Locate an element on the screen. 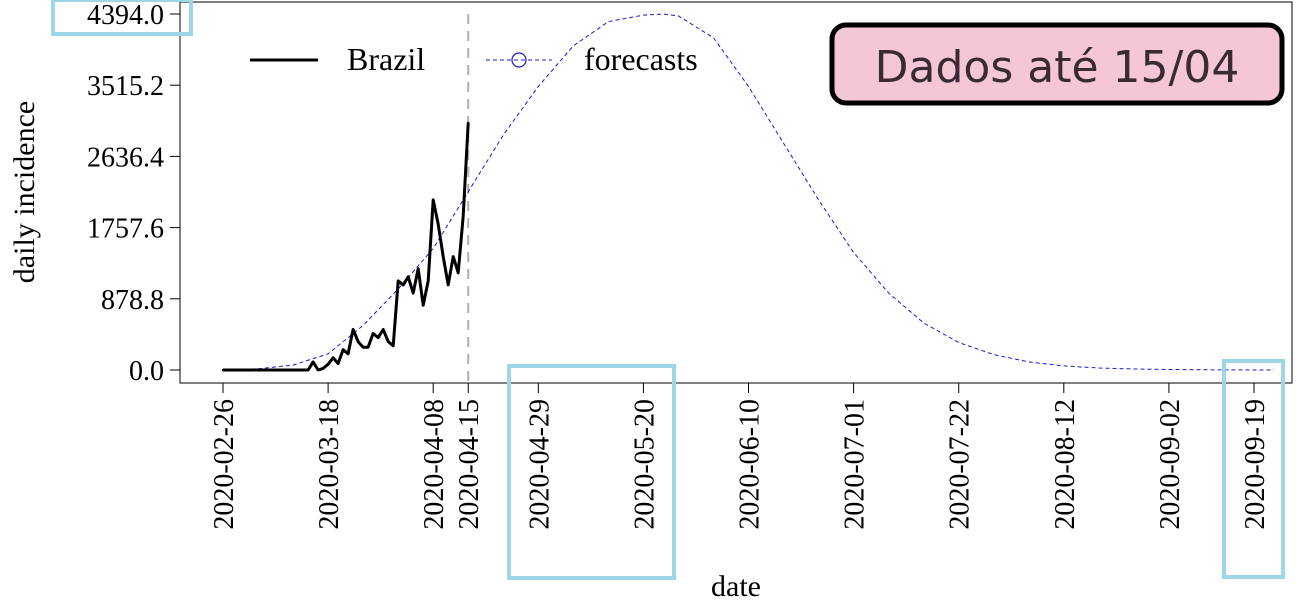 Image resolution: width=1296 pixels, height=600 pixels. x-tick-label: 2020-07-22 is located at coordinates (960, 464).